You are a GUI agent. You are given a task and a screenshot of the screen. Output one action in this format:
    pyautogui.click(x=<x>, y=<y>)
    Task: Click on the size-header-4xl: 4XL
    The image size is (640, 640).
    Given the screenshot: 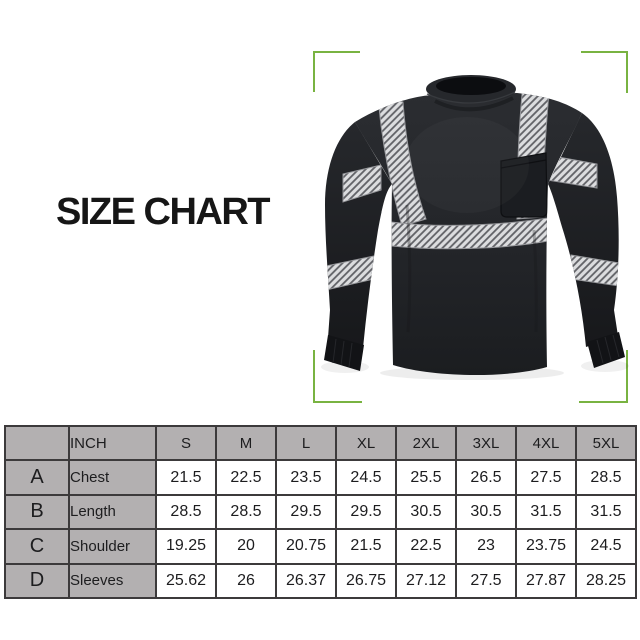 What is the action you would take?
    pyautogui.click(x=546, y=443)
    